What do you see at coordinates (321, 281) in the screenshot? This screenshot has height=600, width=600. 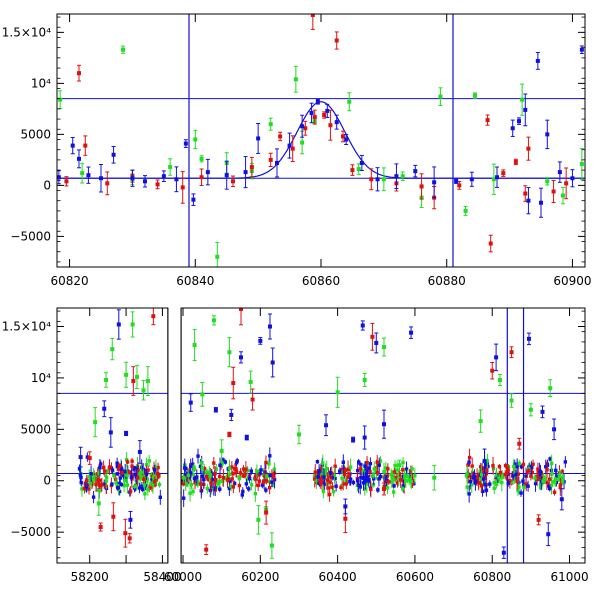 I see `x-tick-label: 60860` at bounding box center [321, 281].